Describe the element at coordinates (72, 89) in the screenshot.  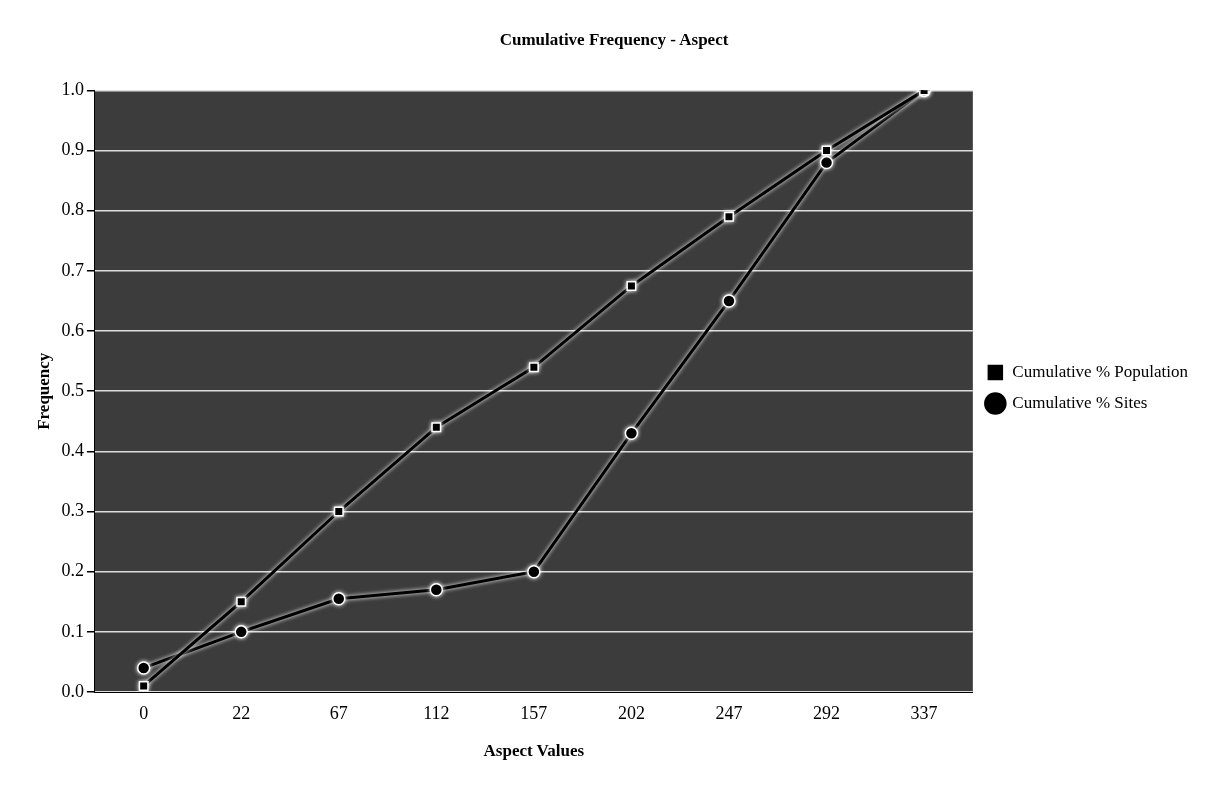
I see `y-tick-label: 1.0` at that location.